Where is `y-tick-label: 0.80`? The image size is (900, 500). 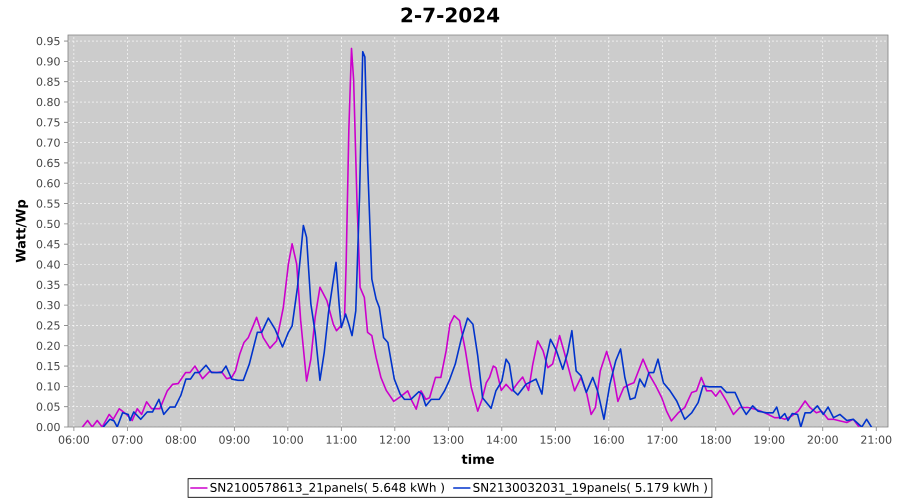 y-tick-label: 0.80 is located at coordinates (48, 102).